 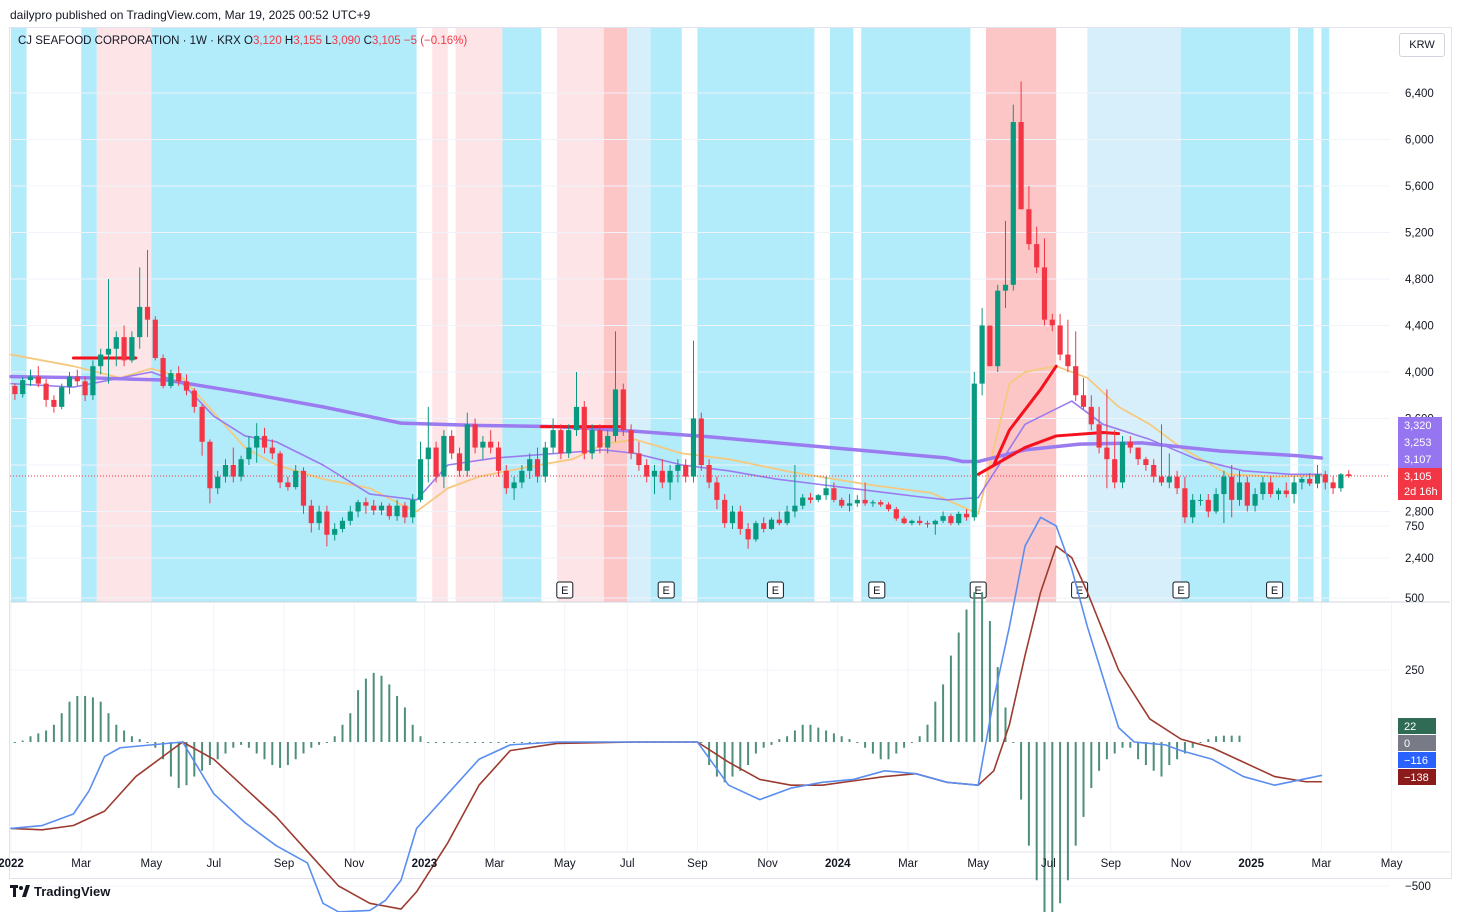 I want to click on tradingview-footer: TradingView, so click(x=60, y=892).